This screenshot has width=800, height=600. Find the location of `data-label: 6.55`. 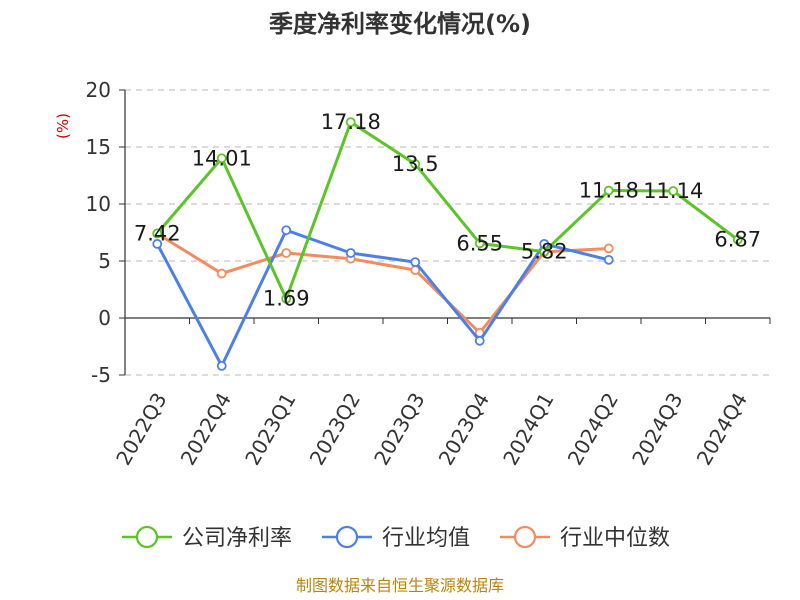

data-label: 6.55 is located at coordinates (479, 243).